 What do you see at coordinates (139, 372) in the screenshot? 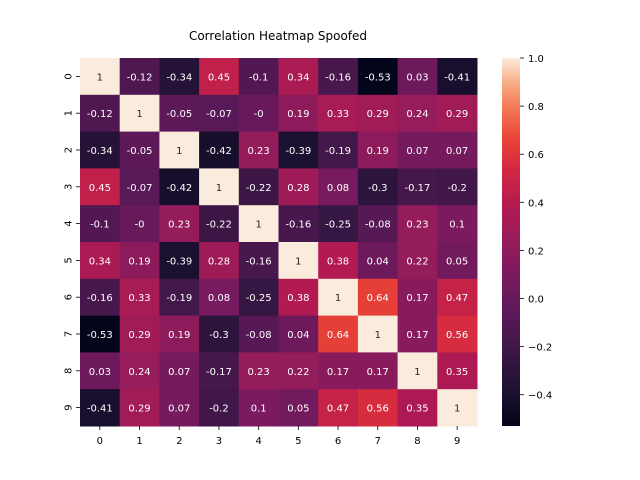
I see `cell-value-label: 0.24` at bounding box center [139, 372].